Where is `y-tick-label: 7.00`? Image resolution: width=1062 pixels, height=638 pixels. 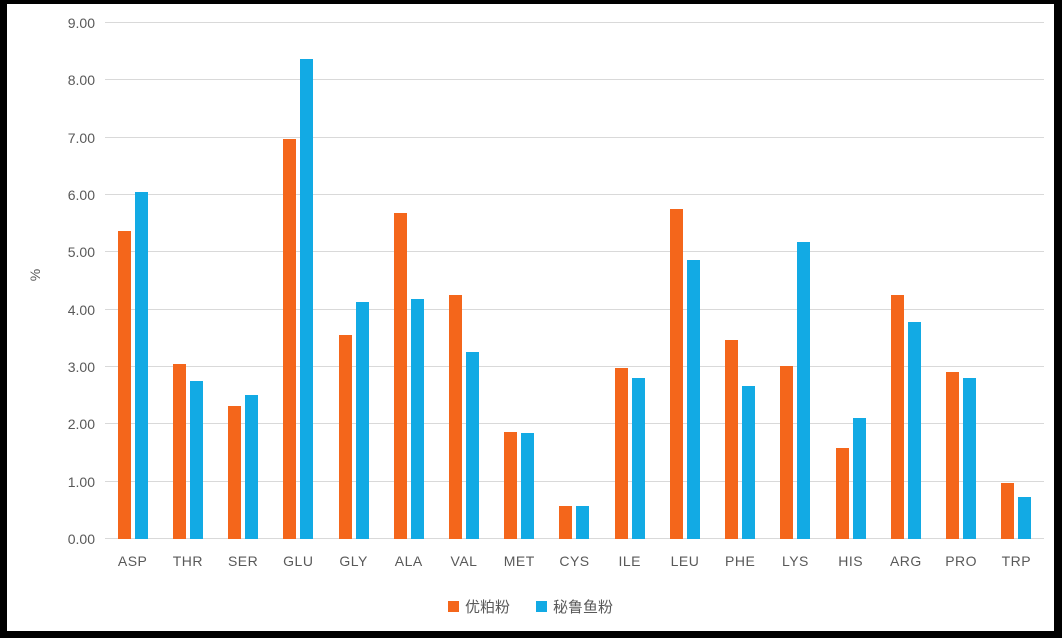
y-tick-label: 7.00 is located at coordinates (81, 137).